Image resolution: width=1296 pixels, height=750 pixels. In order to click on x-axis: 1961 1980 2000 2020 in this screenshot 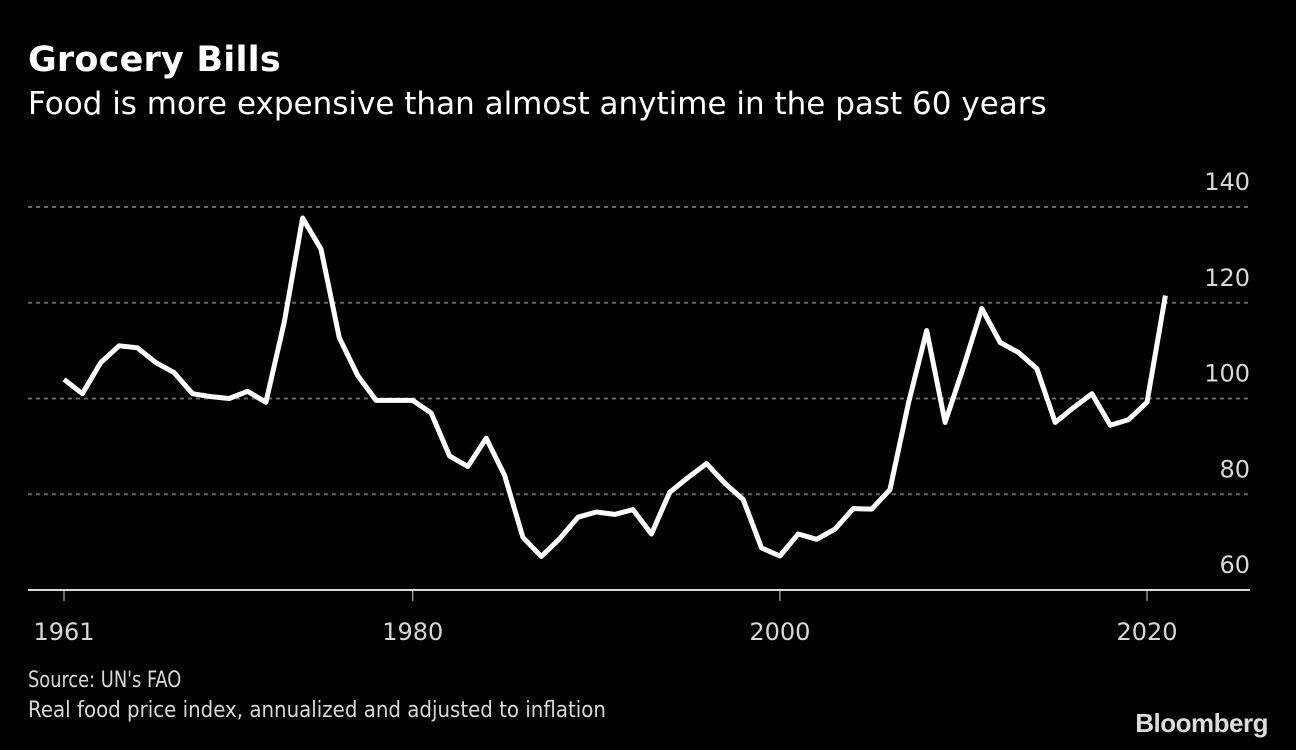, I will do `click(639, 617)`.